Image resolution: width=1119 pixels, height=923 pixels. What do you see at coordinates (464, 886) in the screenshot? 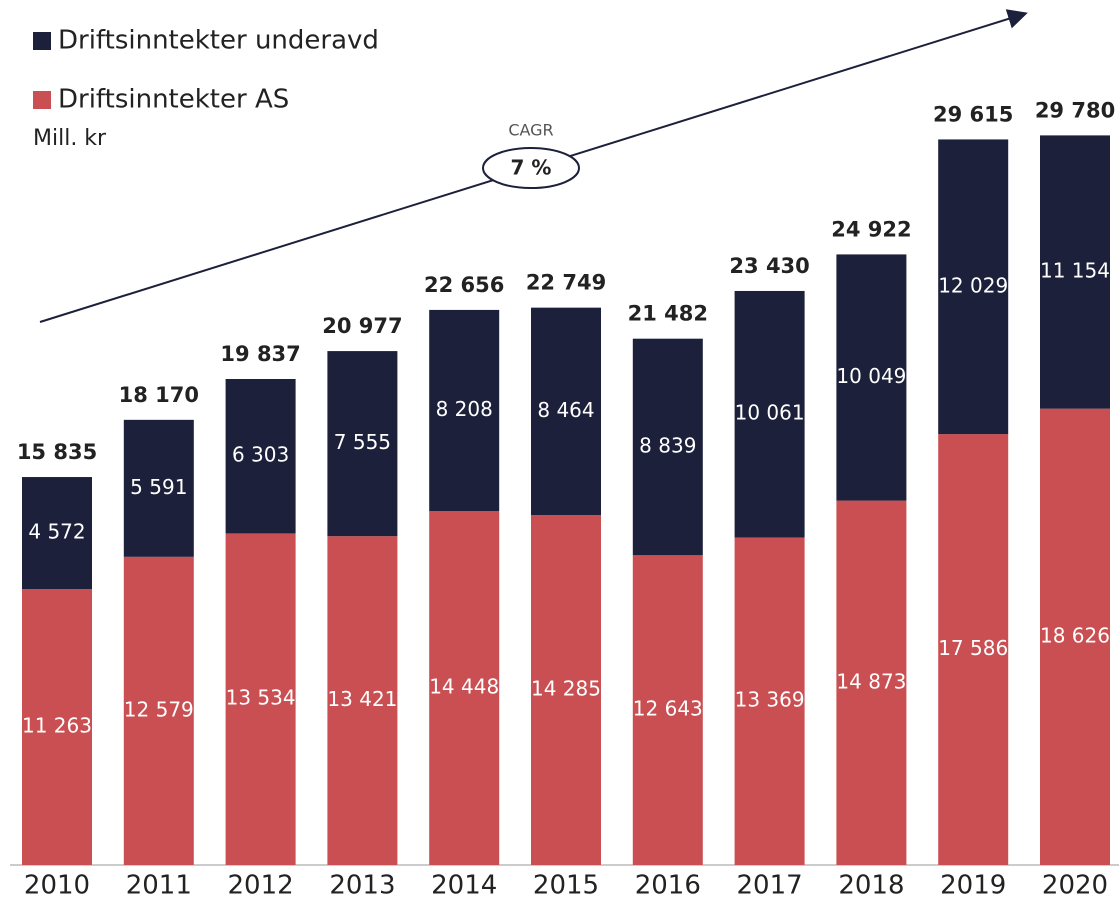
I see `x-tick-label: 2014` at bounding box center [464, 886].